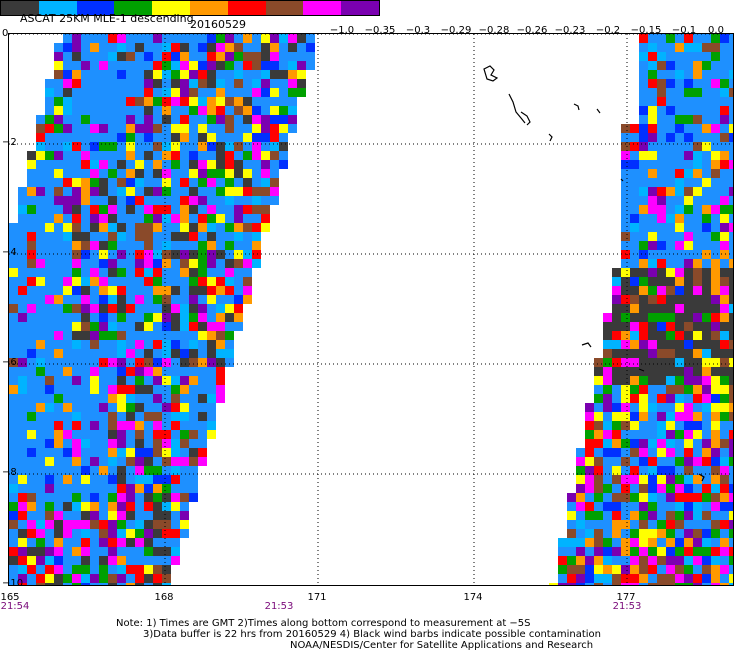  I want to click on colorbar-label: 0.0, so click(716, 30).